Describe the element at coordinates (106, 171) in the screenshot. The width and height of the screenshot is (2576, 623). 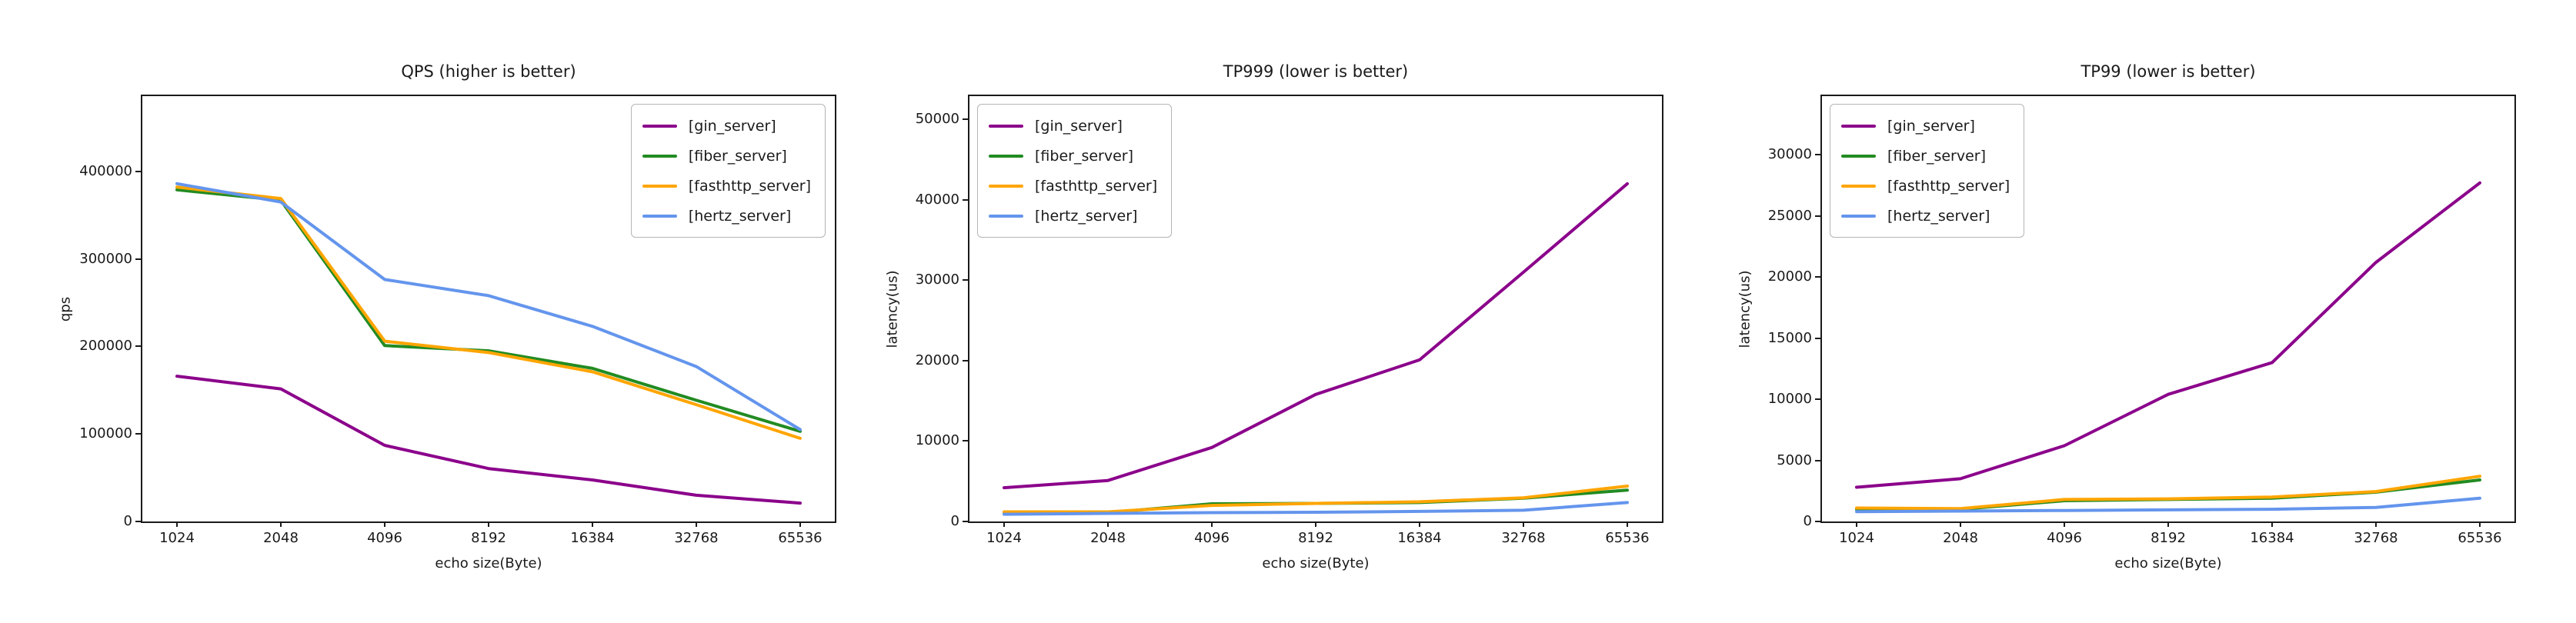
I see `y-tick-label: 400000` at that location.